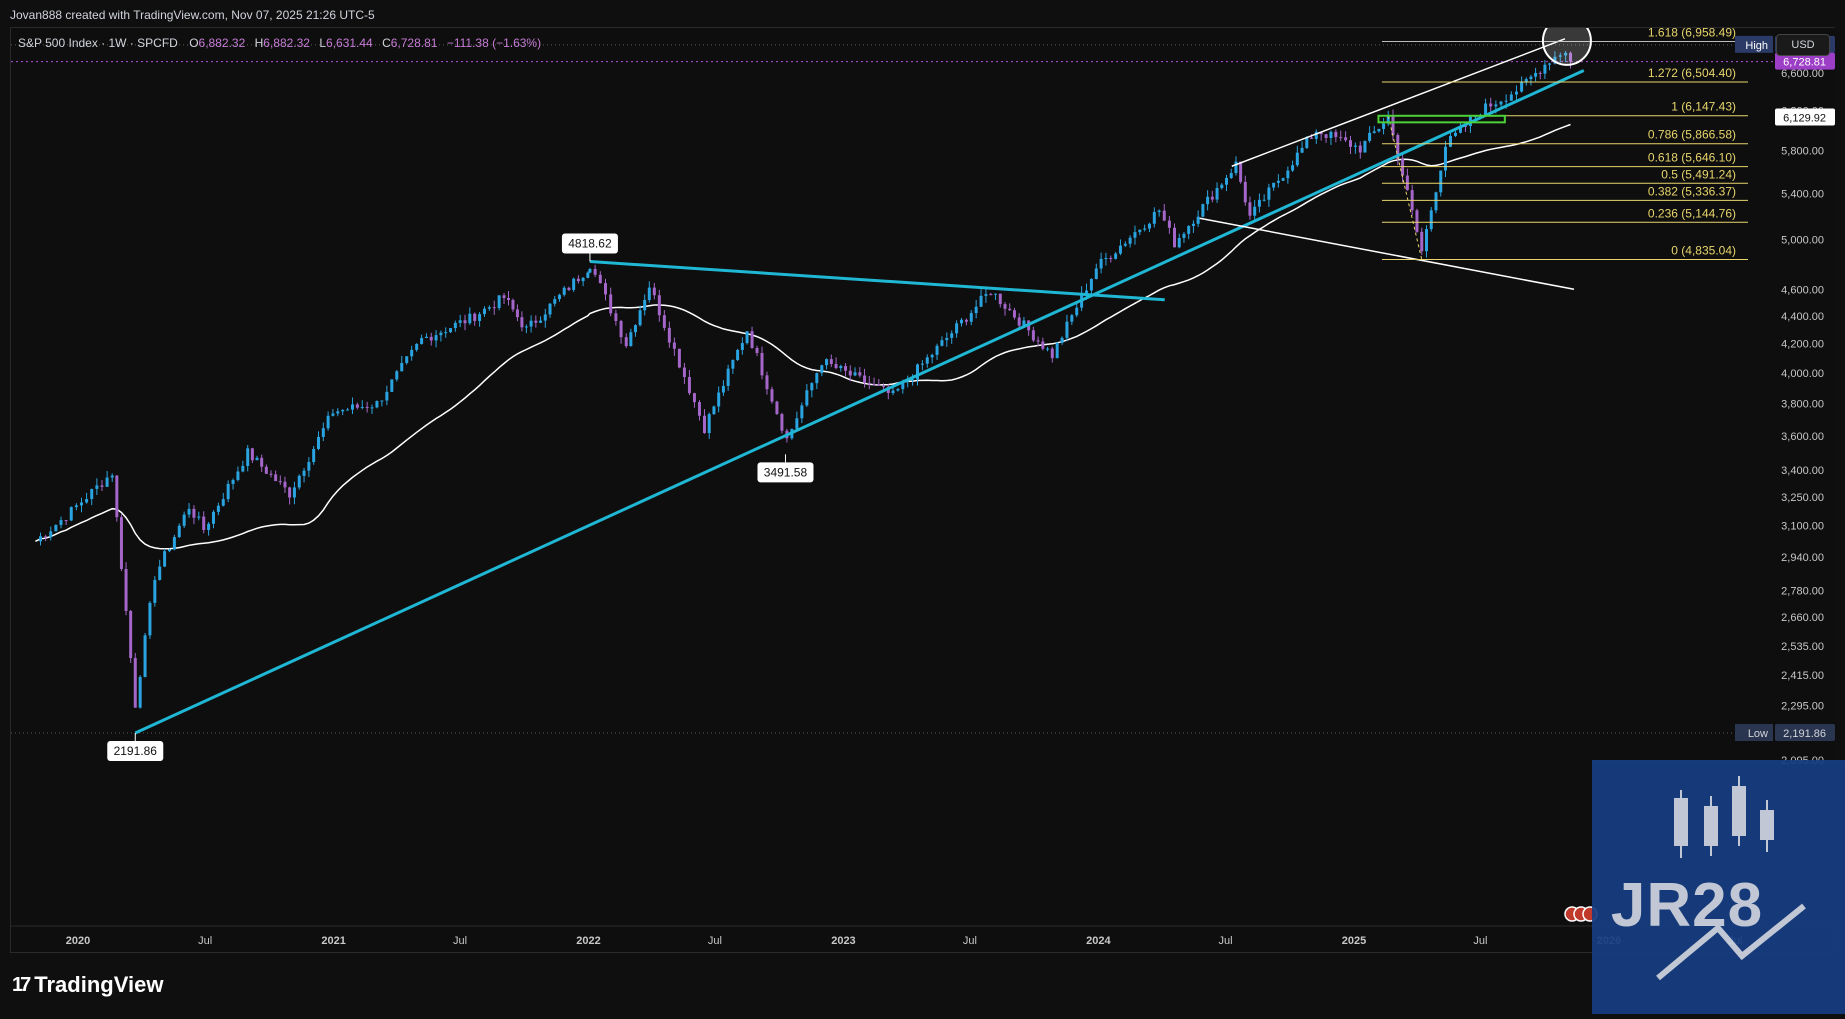 This screenshot has width=1845, height=1019. I want to click on symbol-name: S&P 500 Index · 1W · SPCFD, so click(98, 43).